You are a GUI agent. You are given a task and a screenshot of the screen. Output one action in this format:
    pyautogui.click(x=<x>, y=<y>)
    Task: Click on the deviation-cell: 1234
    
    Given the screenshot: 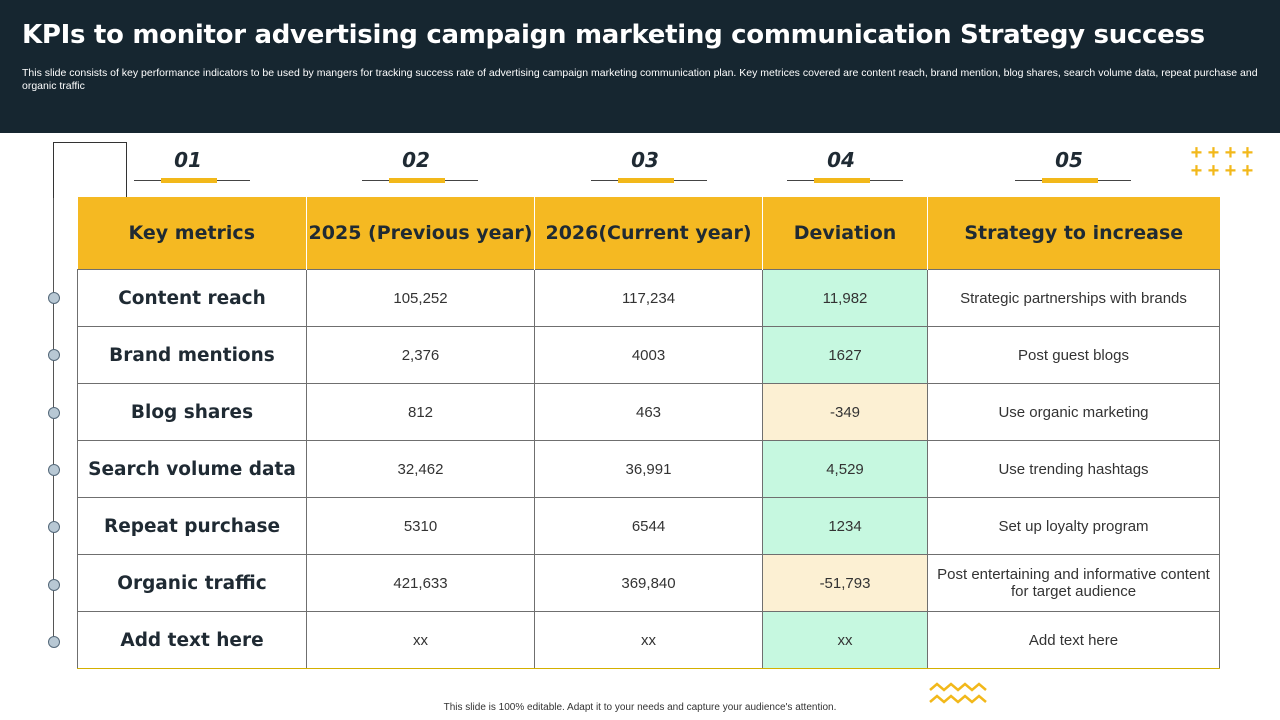 What is the action you would take?
    pyautogui.click(x=845, y=526)
    